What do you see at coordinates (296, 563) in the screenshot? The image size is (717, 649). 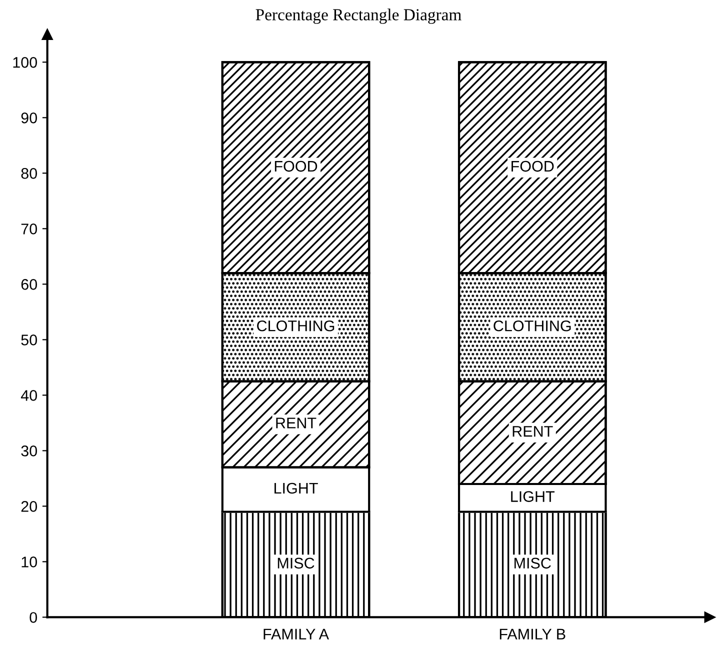 I see `series-label: MISC` at bounding box center [296, 563].